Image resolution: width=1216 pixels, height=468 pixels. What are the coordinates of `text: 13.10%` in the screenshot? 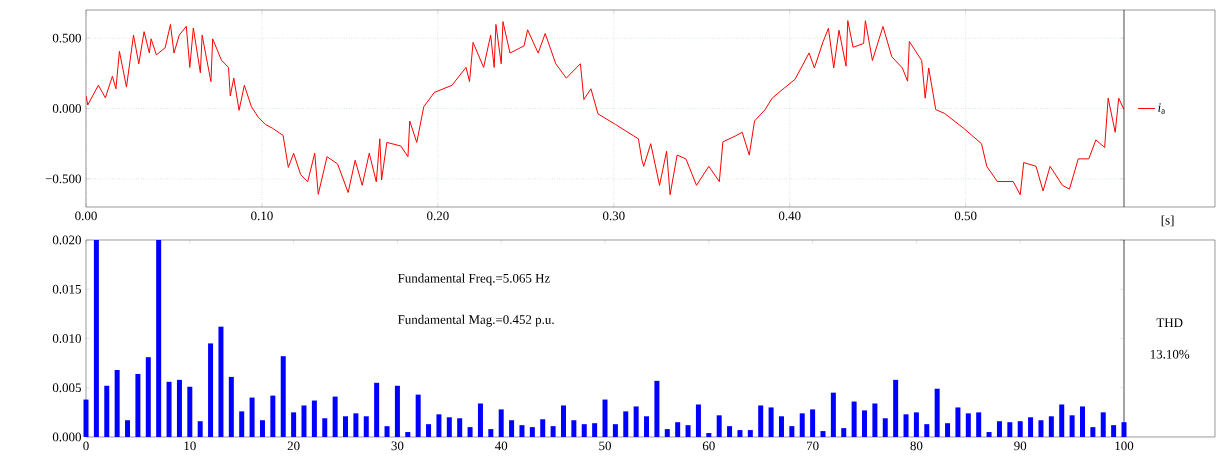 It's located at (1170, 354).